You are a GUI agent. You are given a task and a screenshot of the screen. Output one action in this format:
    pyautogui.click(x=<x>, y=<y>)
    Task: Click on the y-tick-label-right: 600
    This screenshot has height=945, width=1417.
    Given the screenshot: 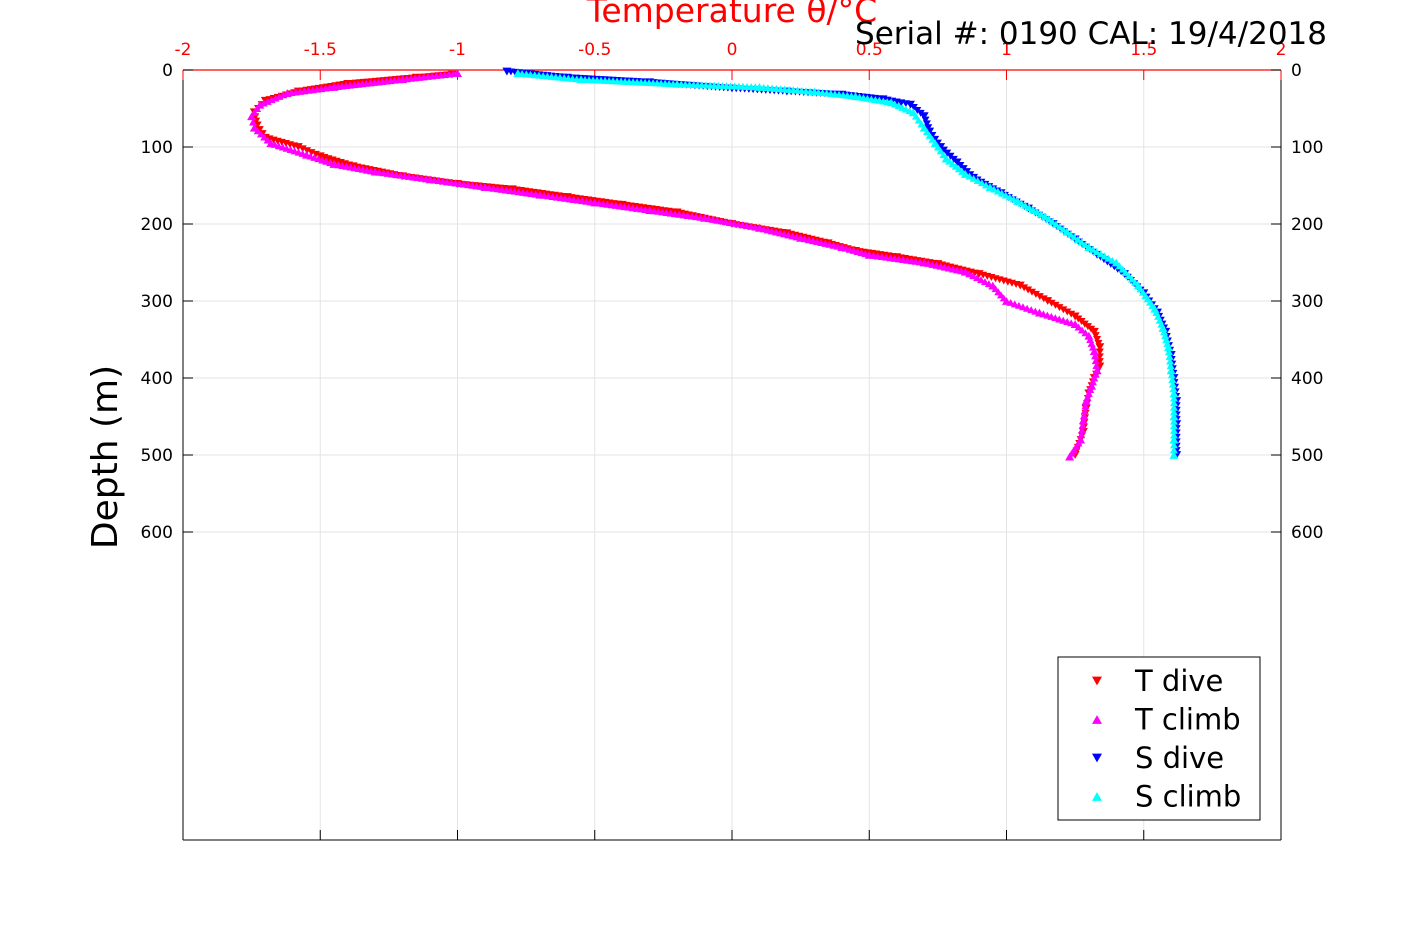 What is the action you would take?
    pyautogui.click(x=1307, y=533)
    